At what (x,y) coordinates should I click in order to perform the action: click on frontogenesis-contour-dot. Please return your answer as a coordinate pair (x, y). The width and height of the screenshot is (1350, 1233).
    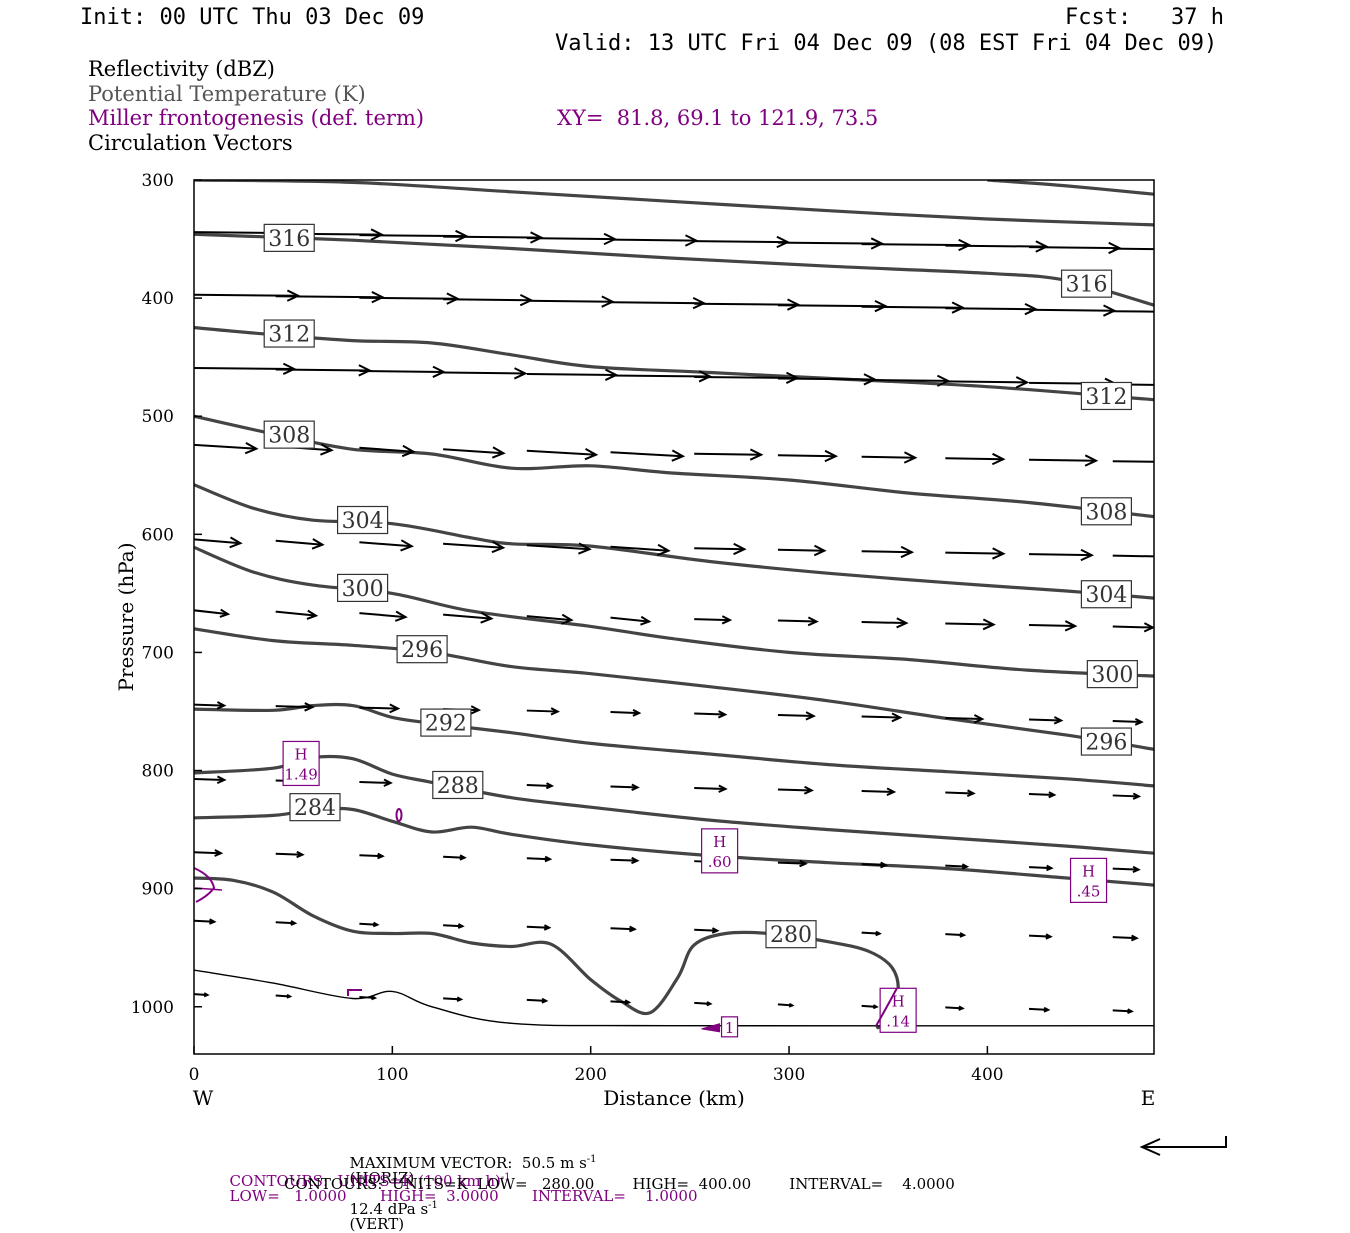
    Looking at the image, I should click on (399, 815).